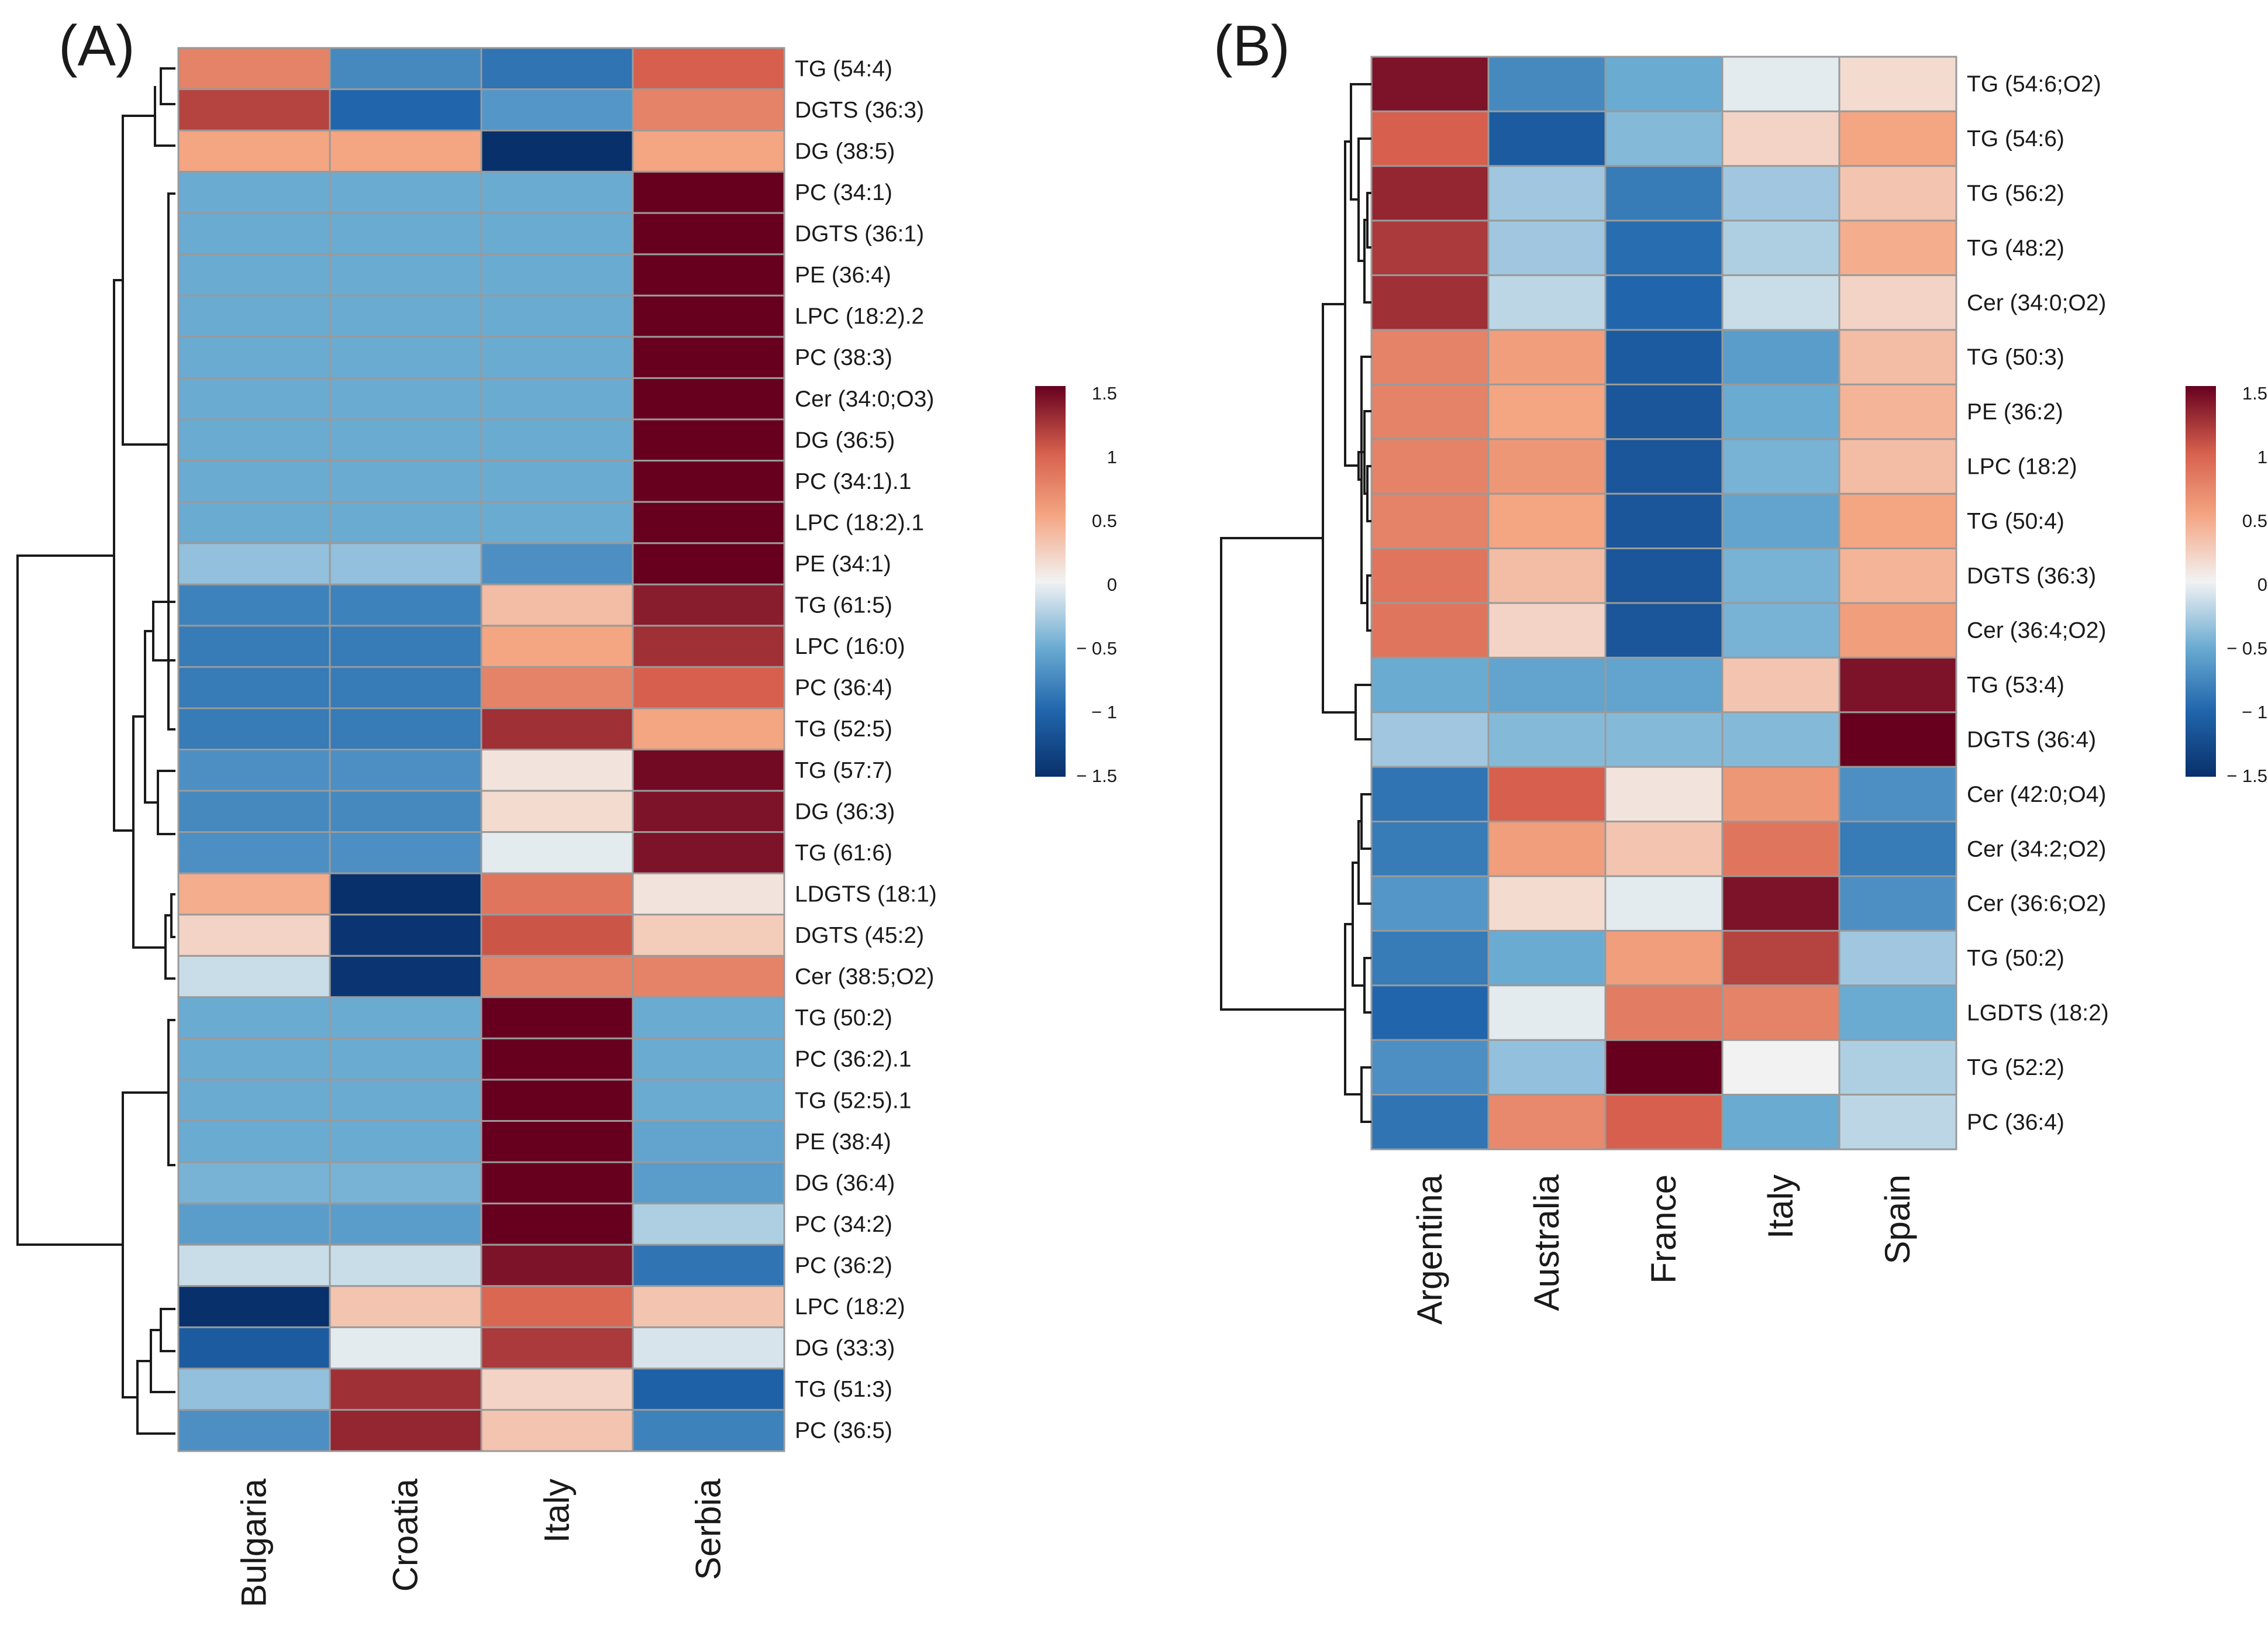  I want to click on row-label: DG (36:4), so click(845, 1183).